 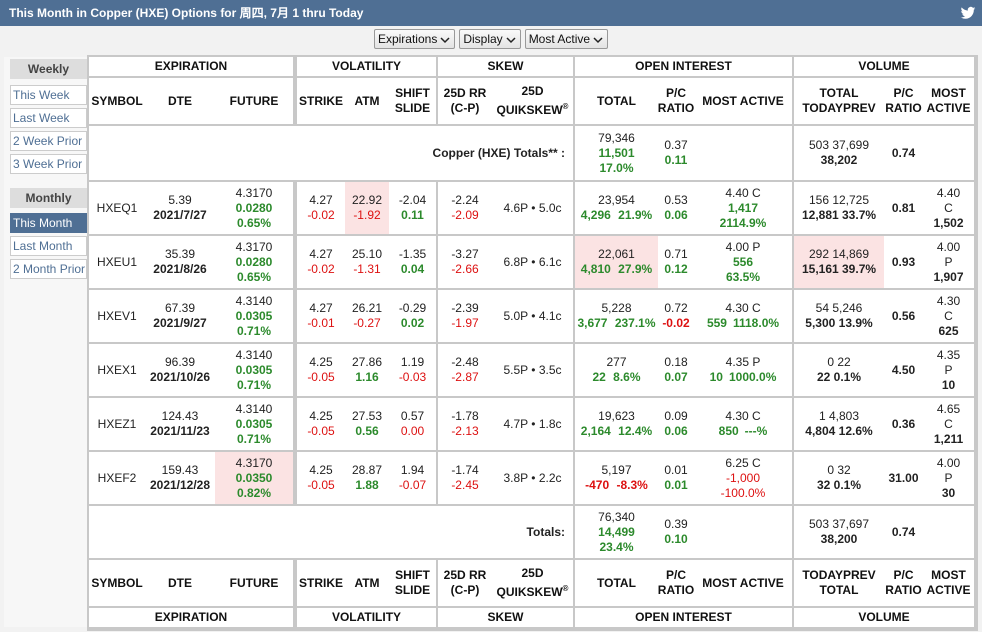 What do you see at coordinates (366, 617) in the screenshot?
I see `section-title: VOLATILITY` at bounding box center [366, 617].